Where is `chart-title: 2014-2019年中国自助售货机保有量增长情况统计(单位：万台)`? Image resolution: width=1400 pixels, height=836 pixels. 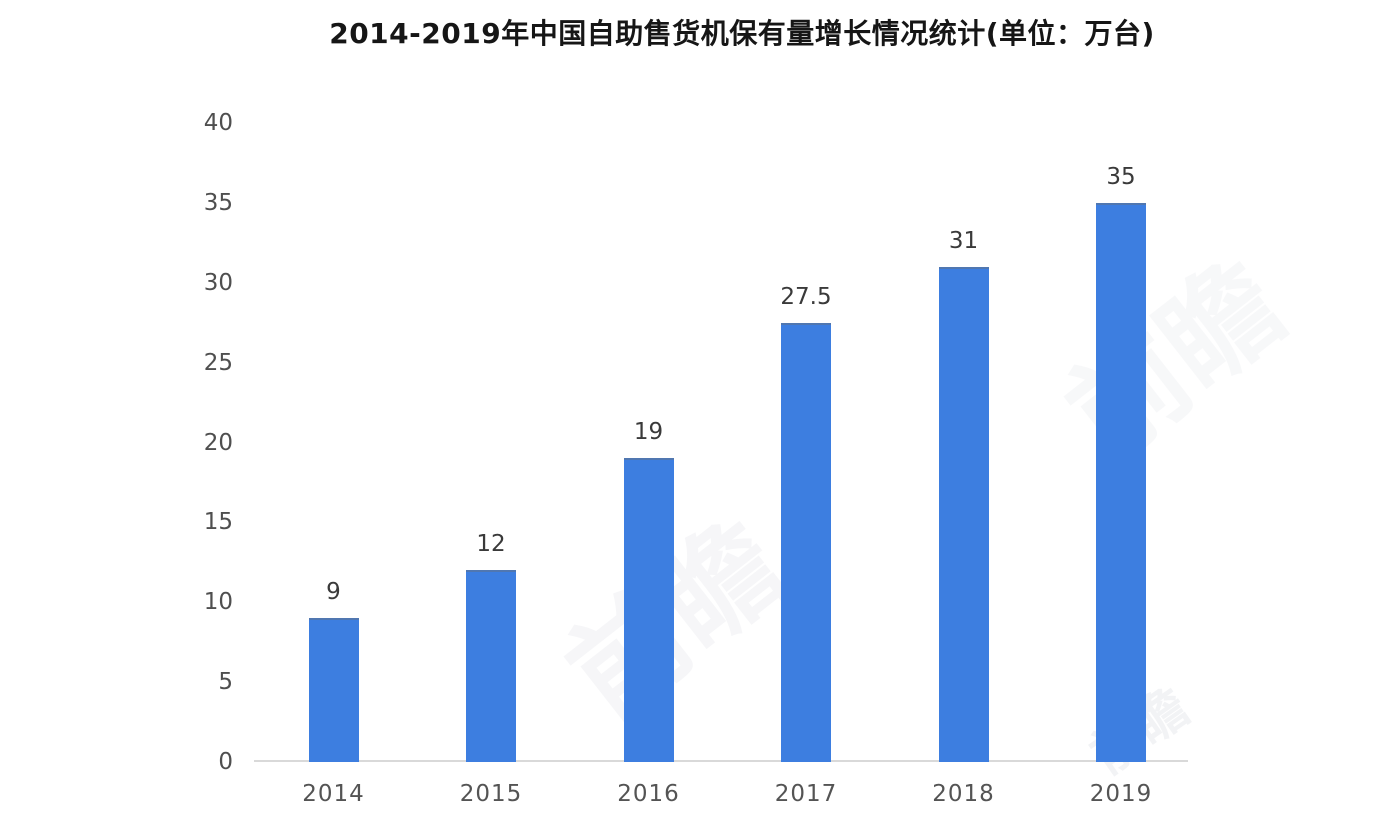
chart-title: 2014-2019年中国自助售货机保有量增长情况统计(单位：万台) is located at coordinates (742, 33).